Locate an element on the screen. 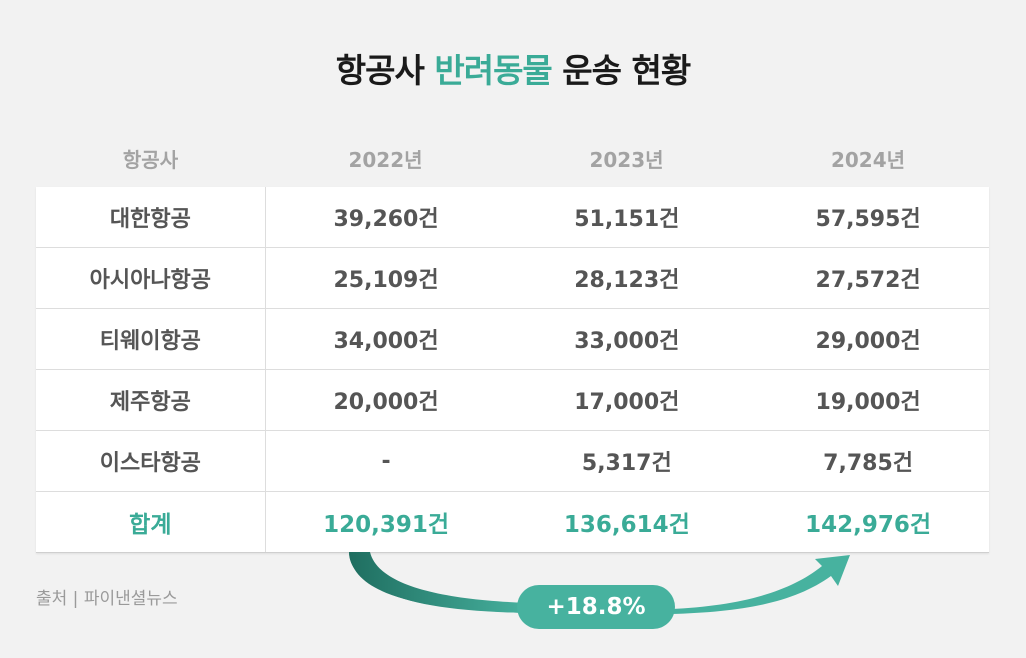  table-row: 대한항공 39,260건 51,151건 57,595건 is located at coordinates (512, 217).